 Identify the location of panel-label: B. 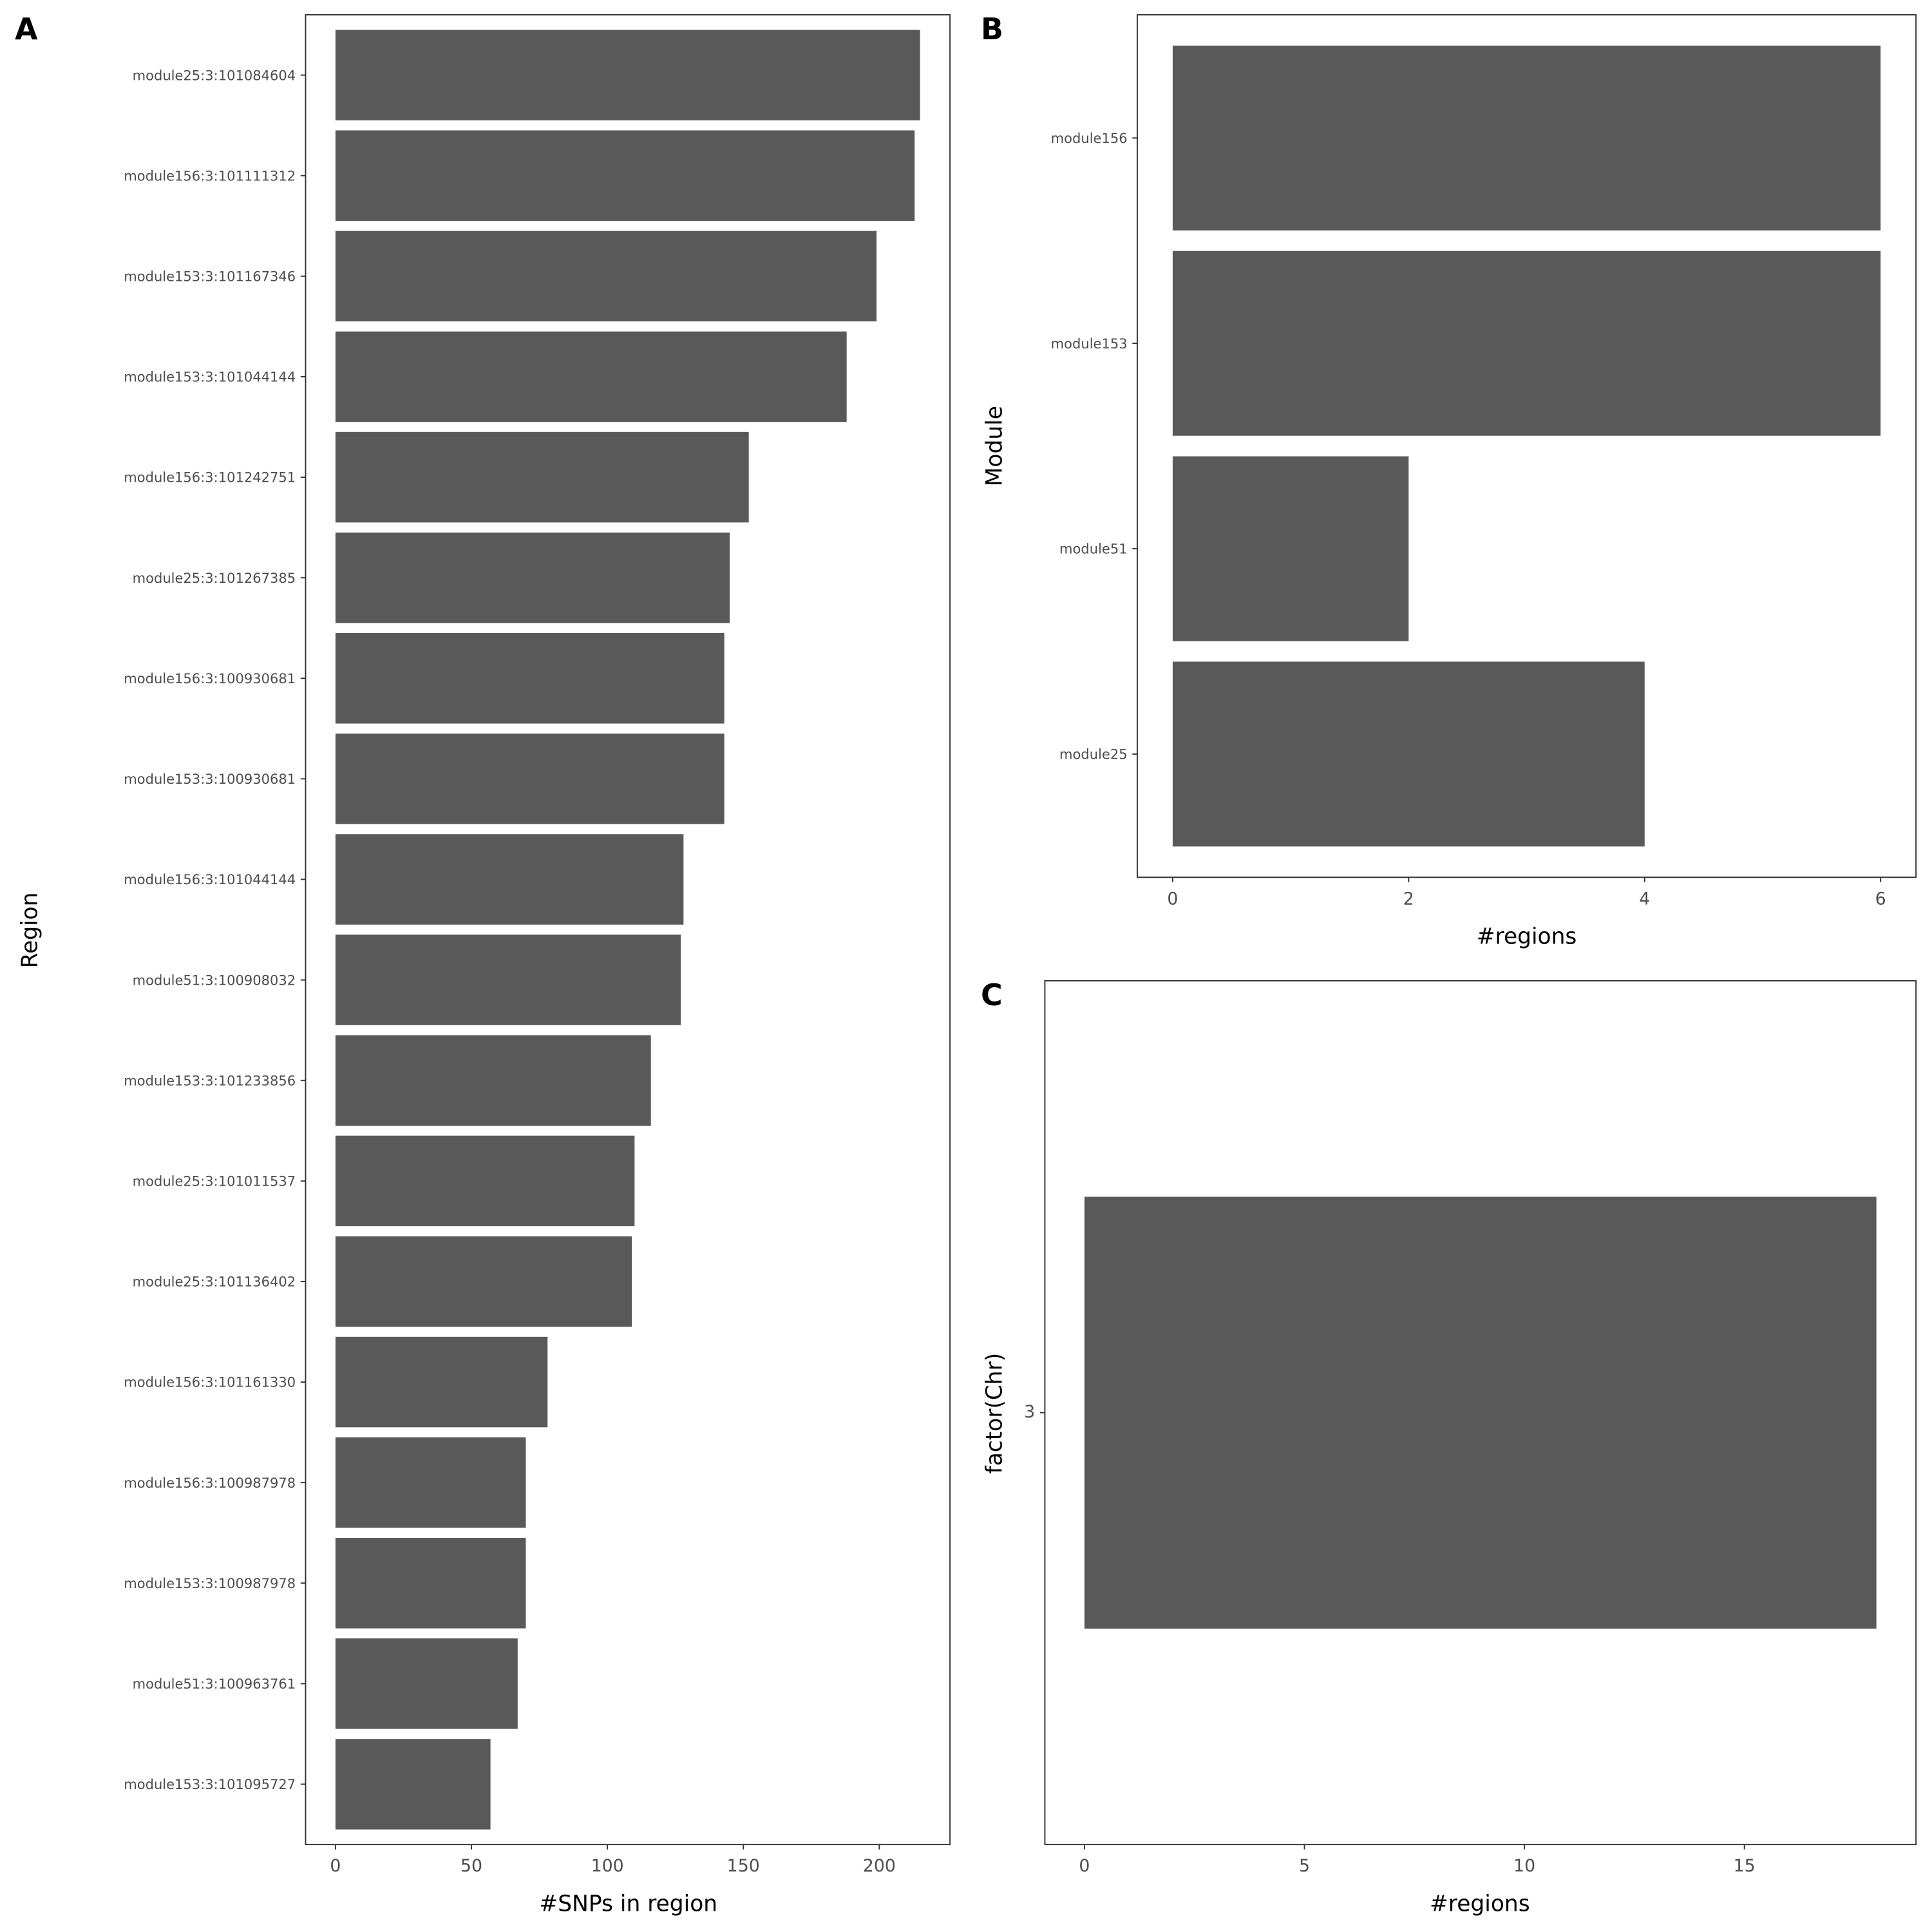
(992, 29).